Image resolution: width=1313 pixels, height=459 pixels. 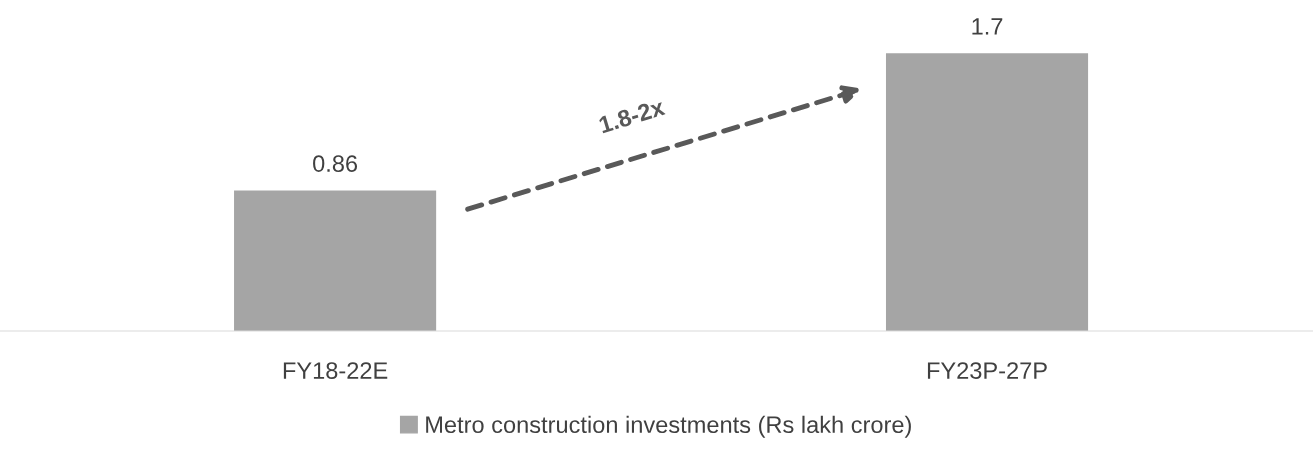 I want to click on annotation: 1.8-2x, so click(x=632, y=116).